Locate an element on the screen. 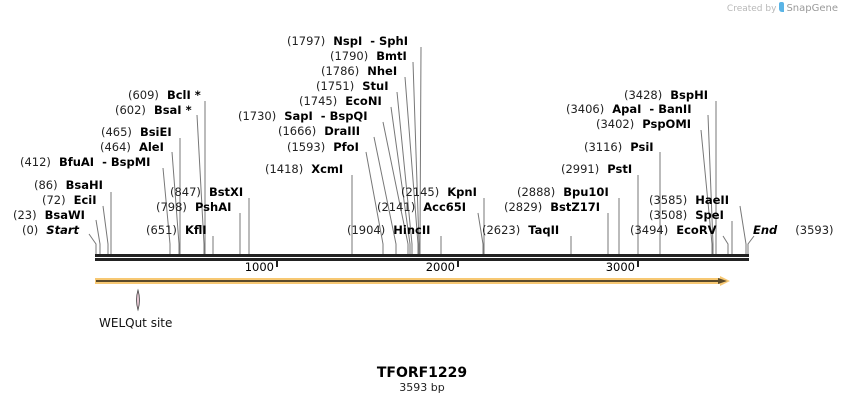 This screenshot has height=404, width=844. site-label-bcli: (609) BclI * is located at coordinates (164, 95).